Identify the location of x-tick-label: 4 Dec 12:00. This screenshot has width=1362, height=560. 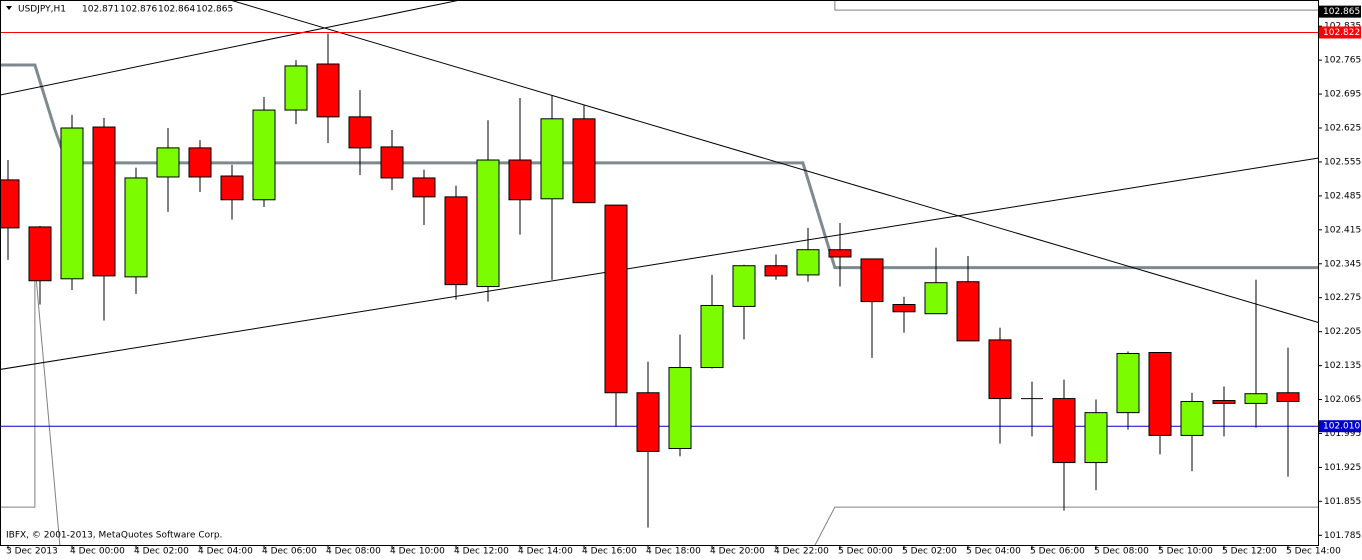
(481, 552).